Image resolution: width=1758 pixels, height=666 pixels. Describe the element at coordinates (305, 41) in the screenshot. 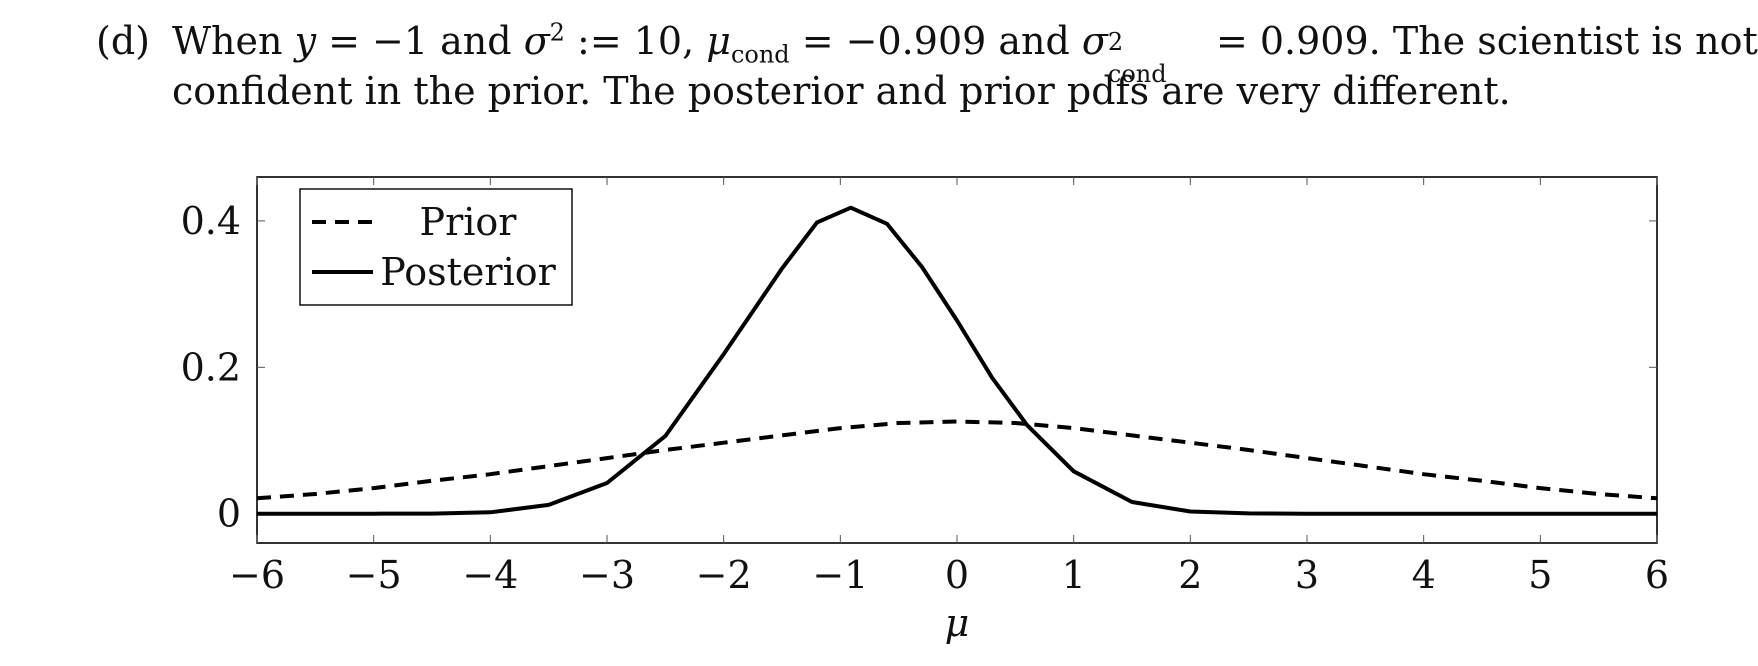

I see `var-y: y` at that location.